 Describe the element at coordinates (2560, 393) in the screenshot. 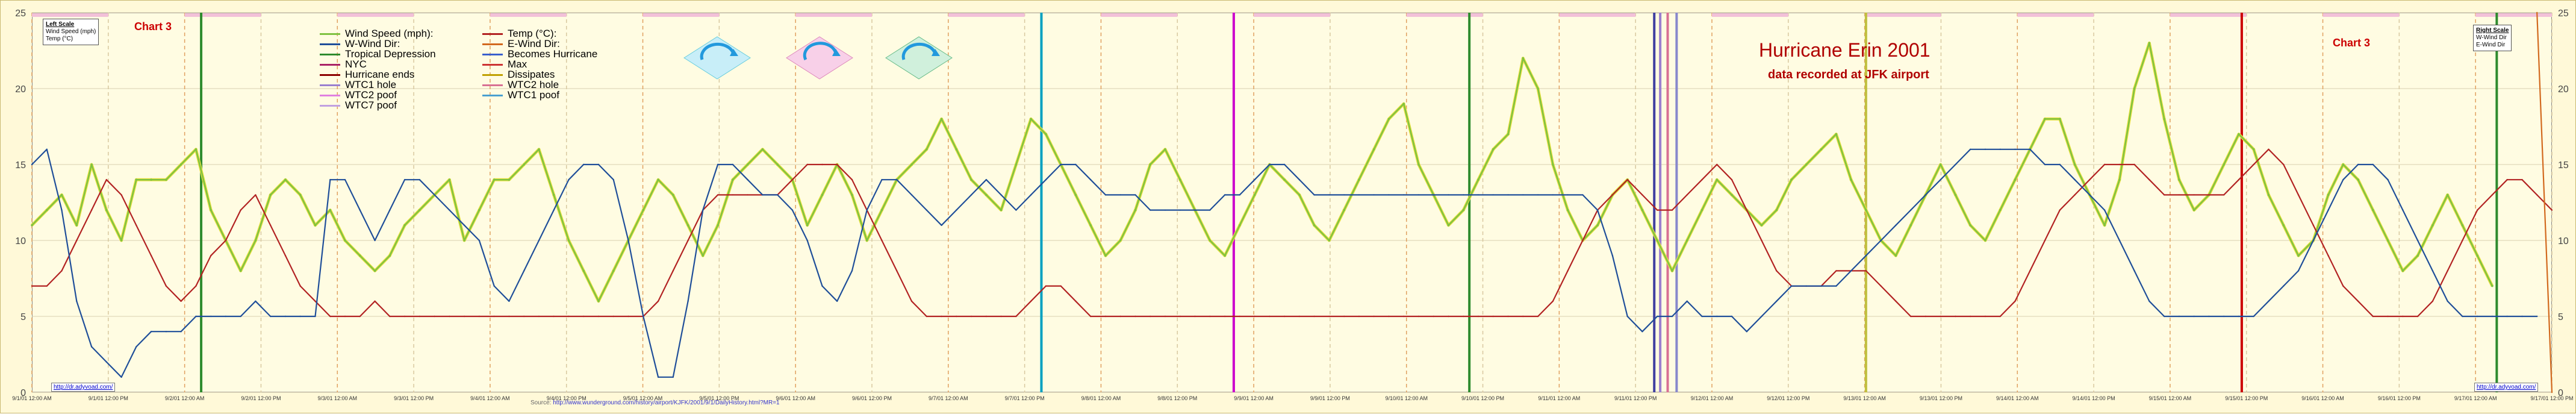

I see `y-tick-label-right: 0` at that location.